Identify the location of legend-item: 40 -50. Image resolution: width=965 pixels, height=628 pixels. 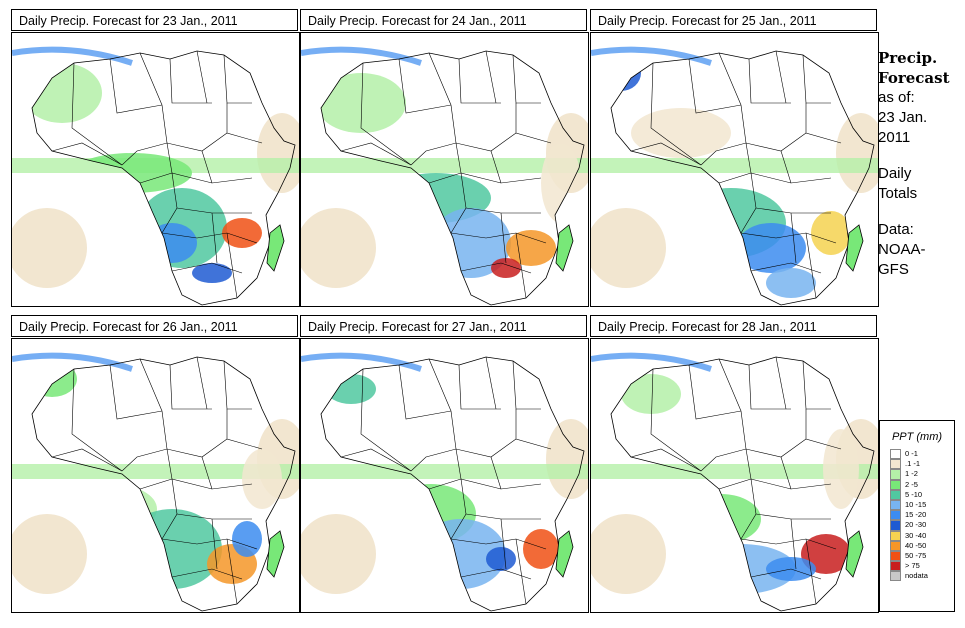
(917, 545).